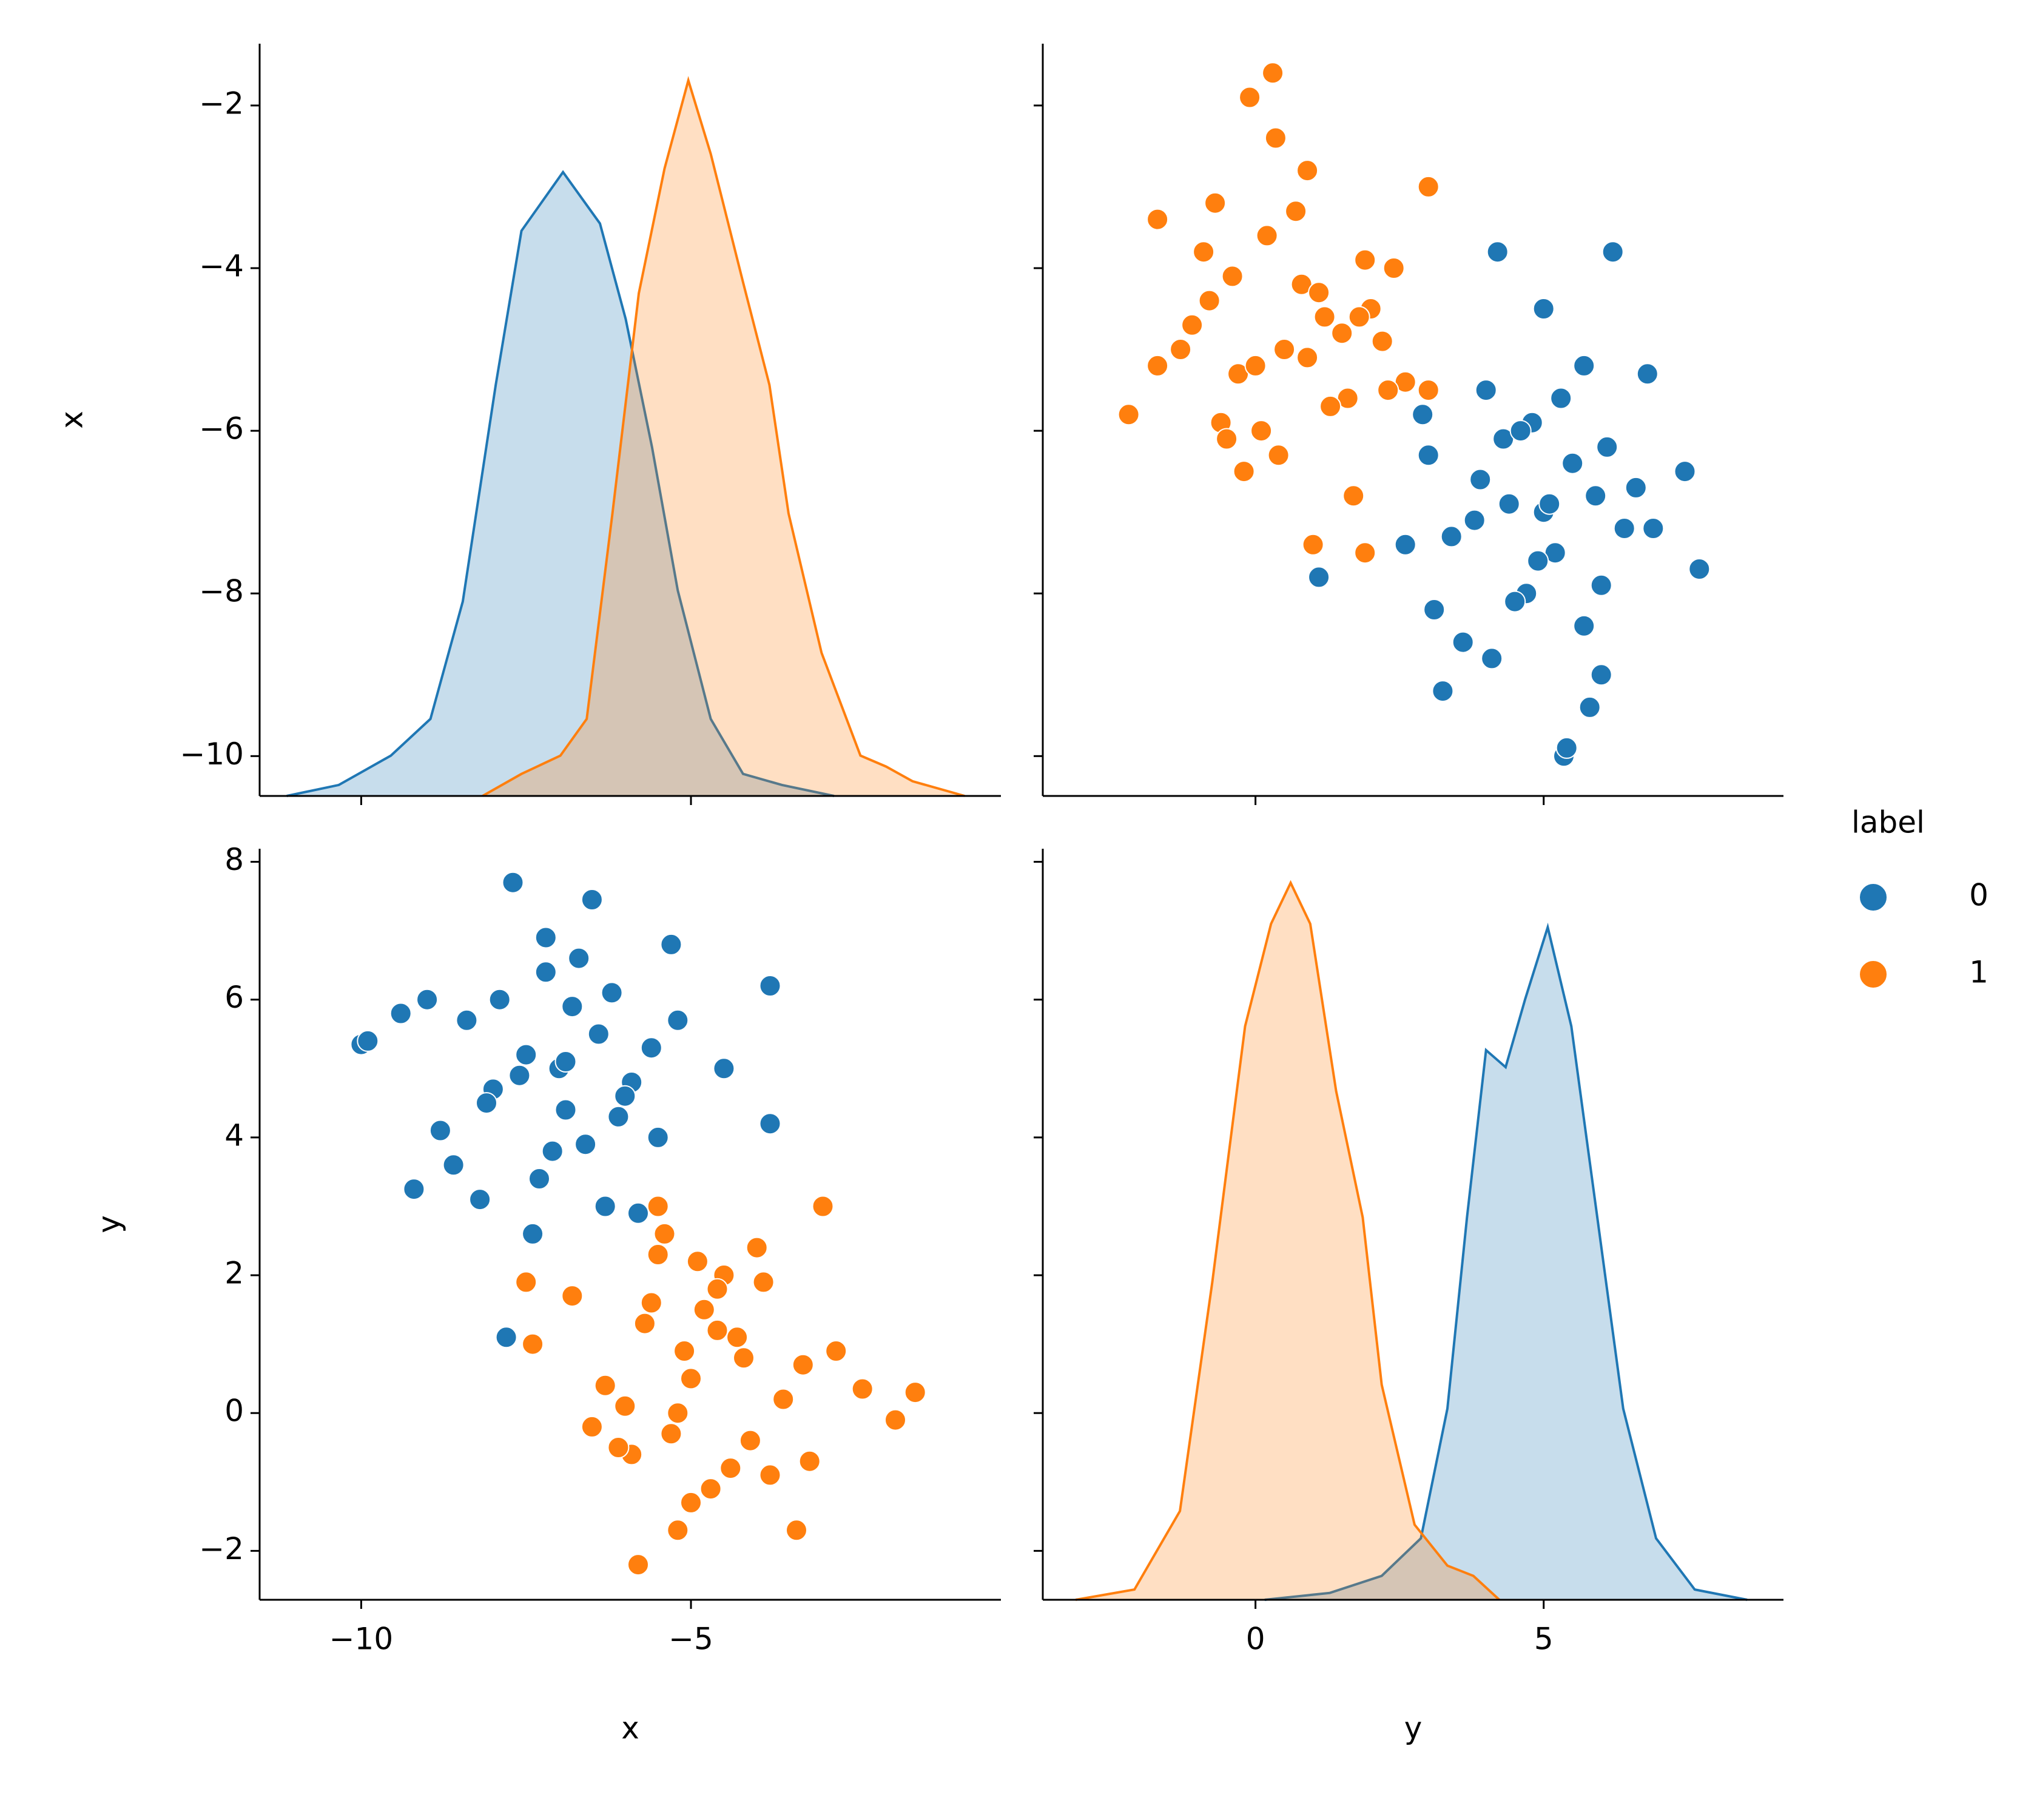  What do you see at coordinates (221, 429) in the screenshot?
I see `y-tick-label: −6` at bounding box center [221, 429].